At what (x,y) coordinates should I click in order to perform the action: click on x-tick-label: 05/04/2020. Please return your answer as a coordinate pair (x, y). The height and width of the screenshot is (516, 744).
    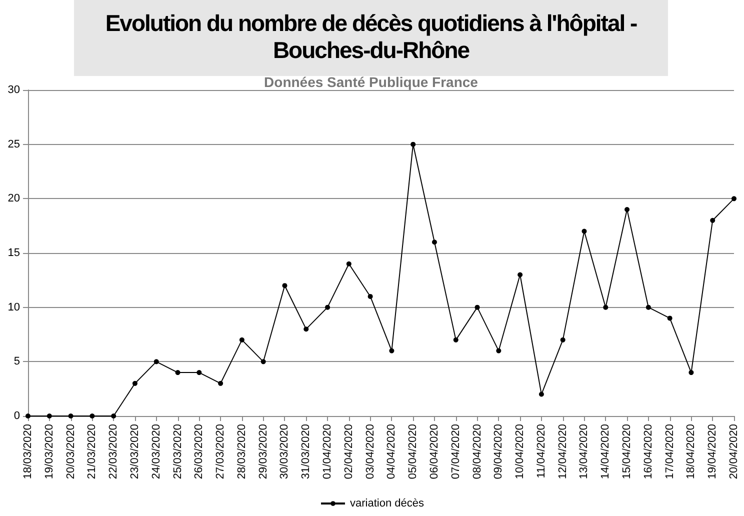
    Looking at the image, I should click on (413, 452).